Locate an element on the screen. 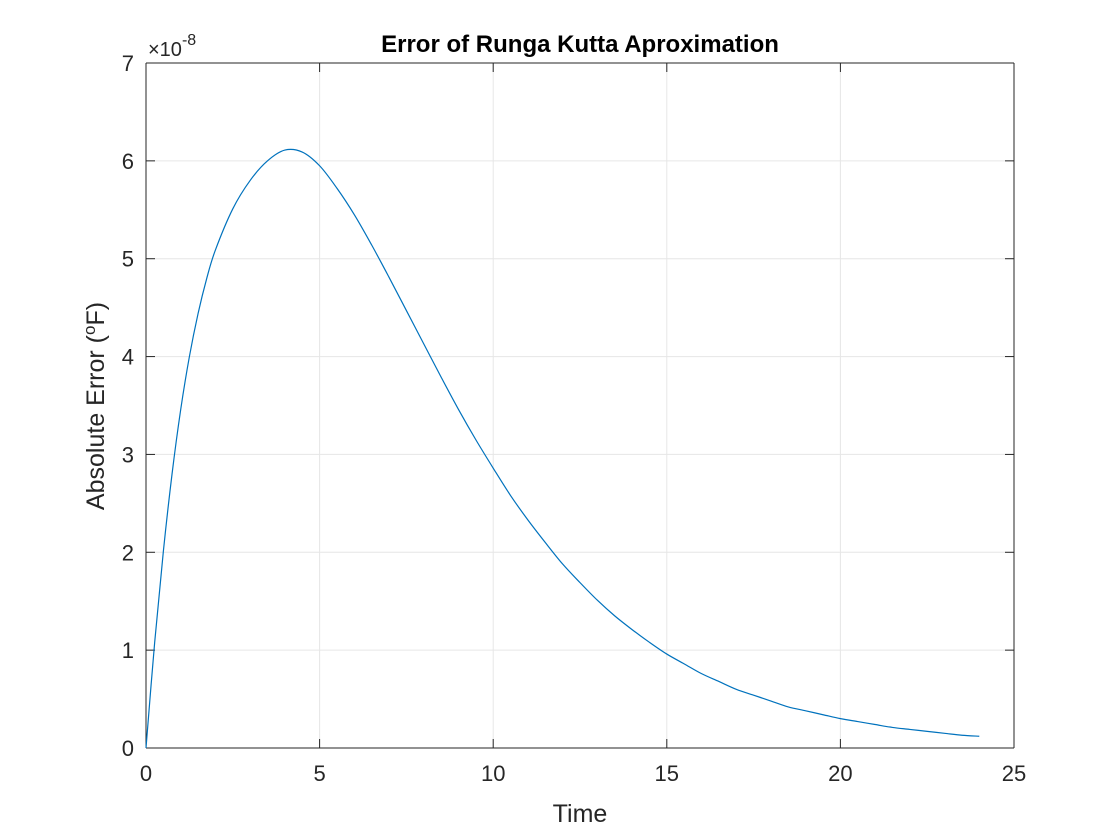 Image resolution: width=1120 pixels, height=840 pixels. chart-title: Error of Runga Kutta Aproximation is located at coordinates (580, 44).